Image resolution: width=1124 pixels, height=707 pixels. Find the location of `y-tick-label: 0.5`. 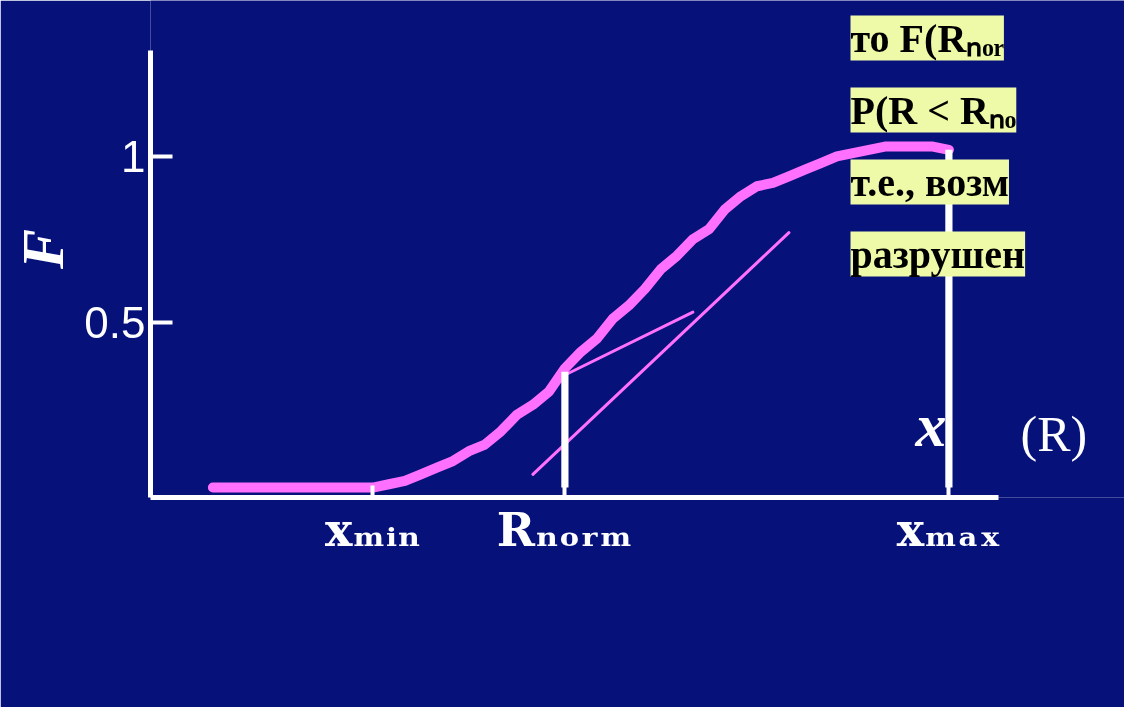

y-tick-label: 0.5 is located at coordinates (115, 322).